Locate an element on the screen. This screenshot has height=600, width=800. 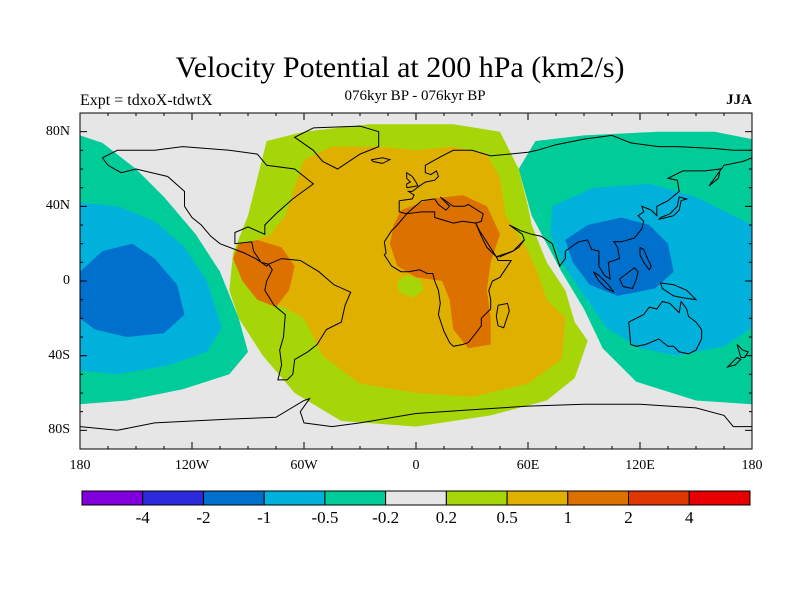
philippines-coast is located at coordinates (645, 258).